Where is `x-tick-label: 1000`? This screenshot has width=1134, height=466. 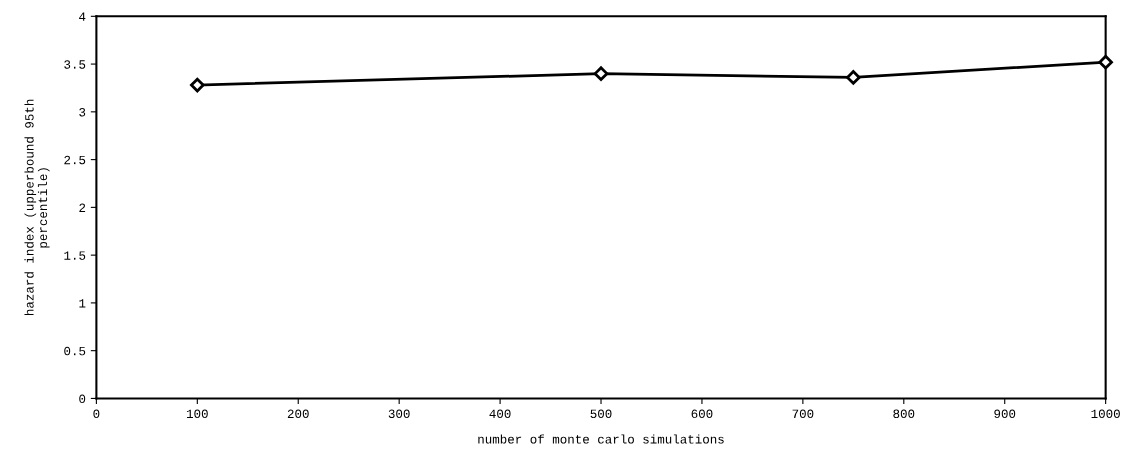 x-tick-label: 1000 is located at coordinates (1105, 414).